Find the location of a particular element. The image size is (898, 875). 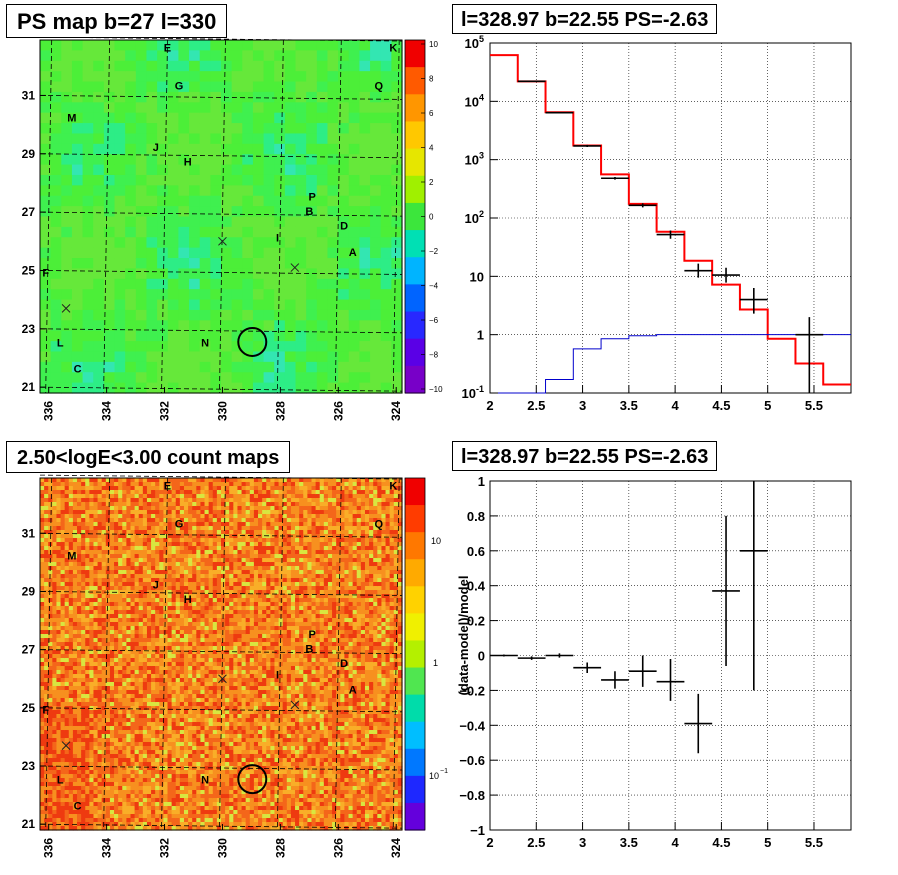

source-label: C is located at coordinates (78, 370).